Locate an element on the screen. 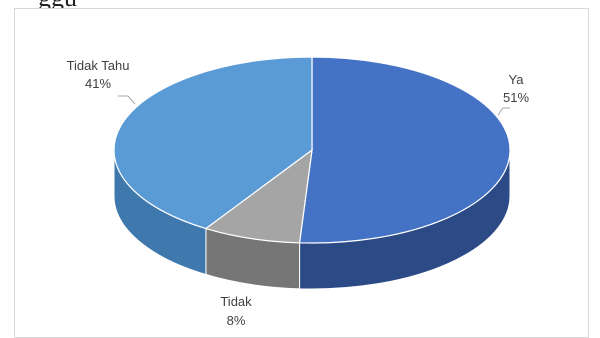  label-tidak-percent: 8% is located at coordinates (236, 320).